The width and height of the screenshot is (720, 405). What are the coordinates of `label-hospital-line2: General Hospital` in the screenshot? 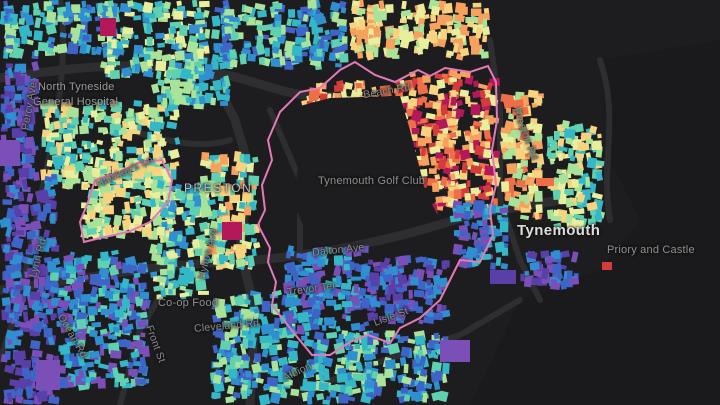 It's located at (76, 102).